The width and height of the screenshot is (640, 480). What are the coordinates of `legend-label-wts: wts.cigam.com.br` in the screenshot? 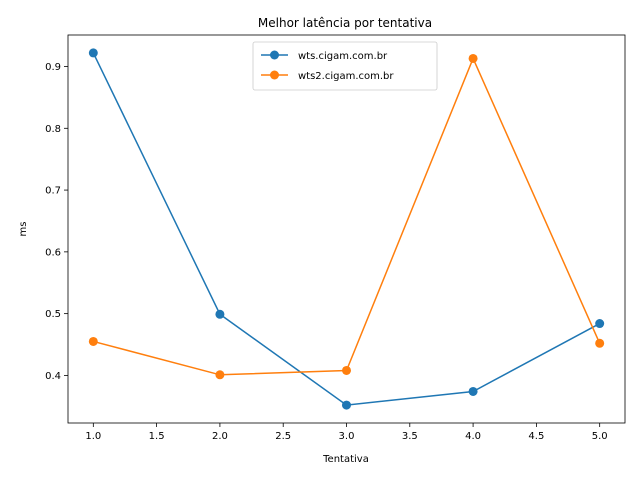 It's located at (343, 56).